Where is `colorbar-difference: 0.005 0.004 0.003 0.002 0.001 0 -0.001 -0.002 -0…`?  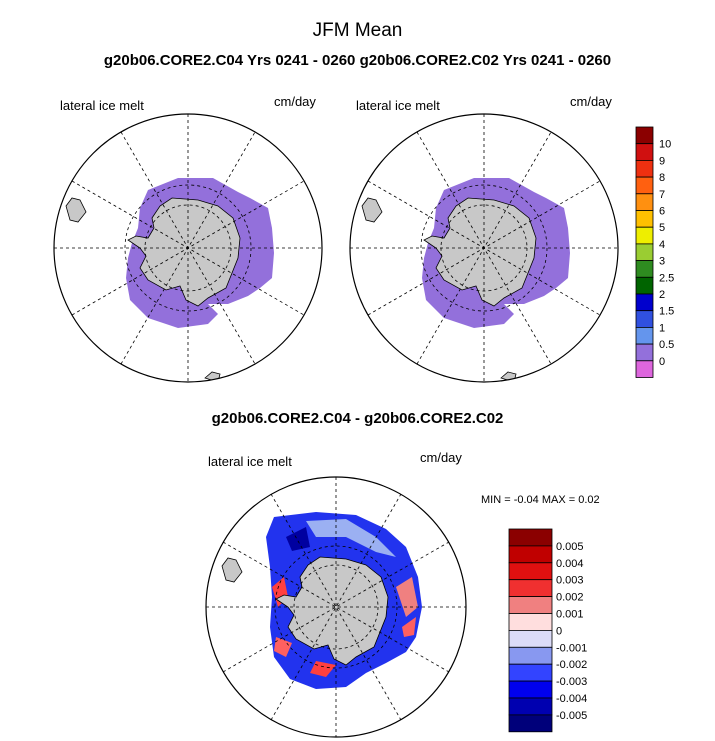 colorbar-difference: 0.005 0.004 0.003 0.002 0.001 0 -0.001 -0.002 -0… is located at coordinates (547, 630).